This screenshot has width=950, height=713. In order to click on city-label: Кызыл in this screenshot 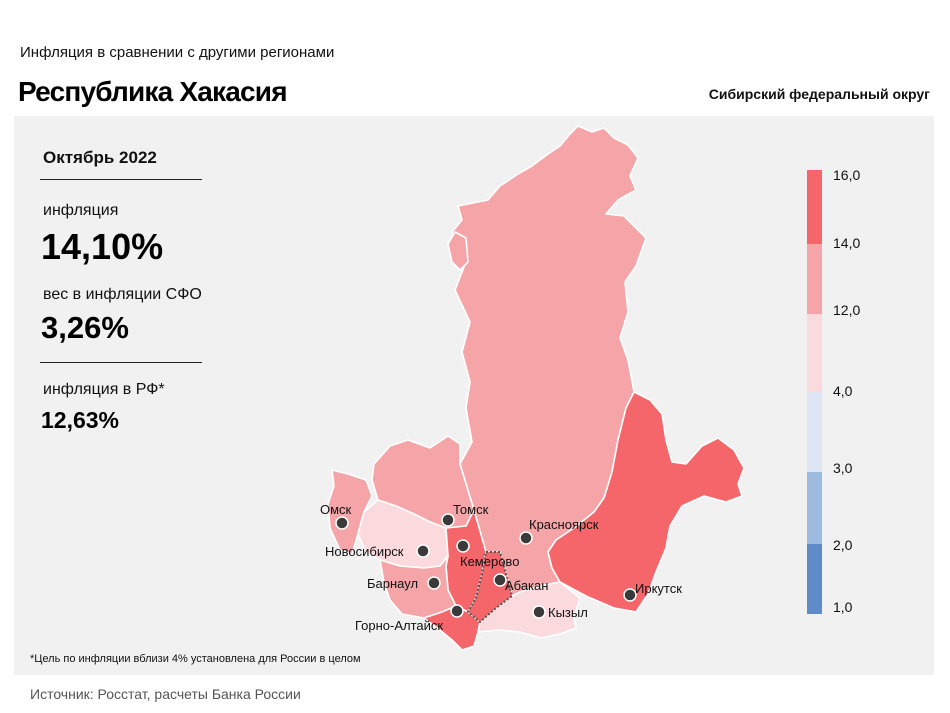, I will do `click(568, 612)`.